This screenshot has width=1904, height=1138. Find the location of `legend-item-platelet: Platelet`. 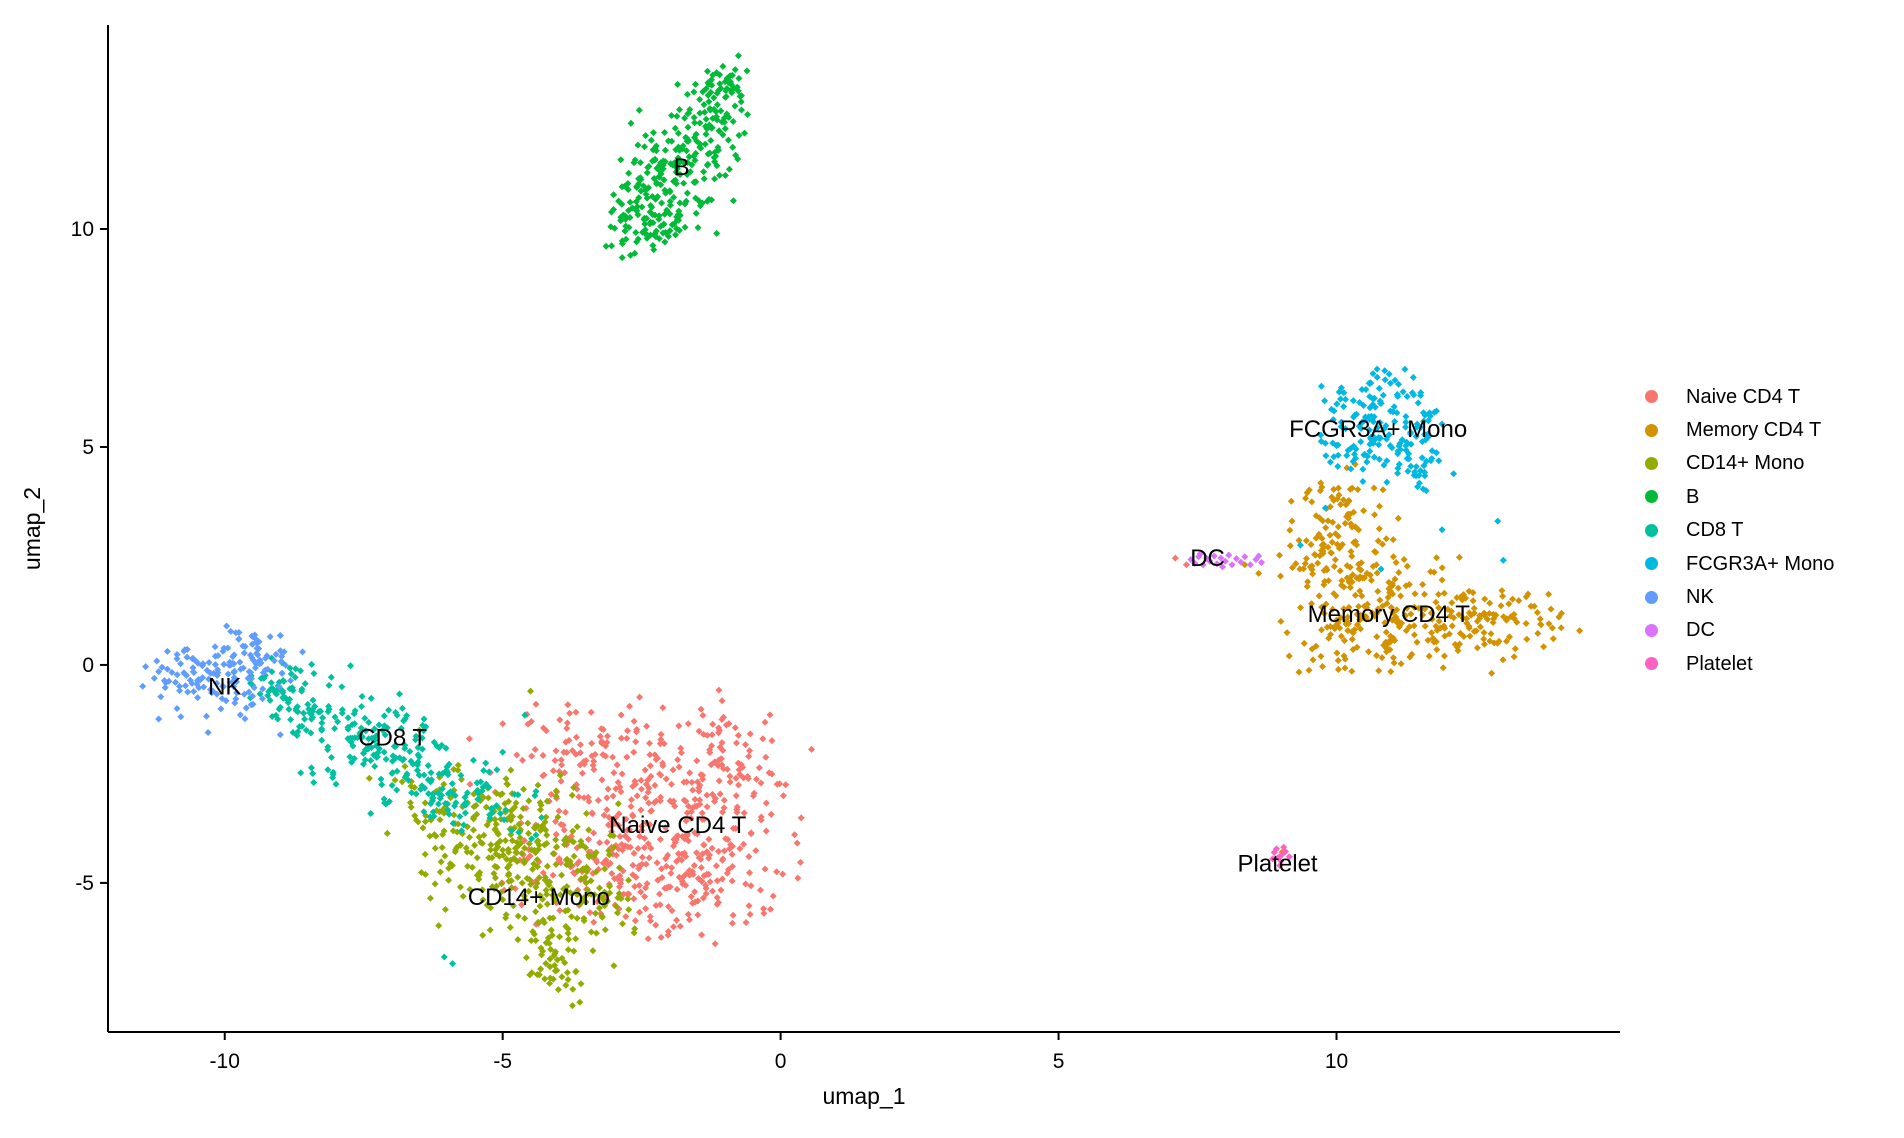

legend-item-platelet: Platelet is located at coordinates (1739, 663).